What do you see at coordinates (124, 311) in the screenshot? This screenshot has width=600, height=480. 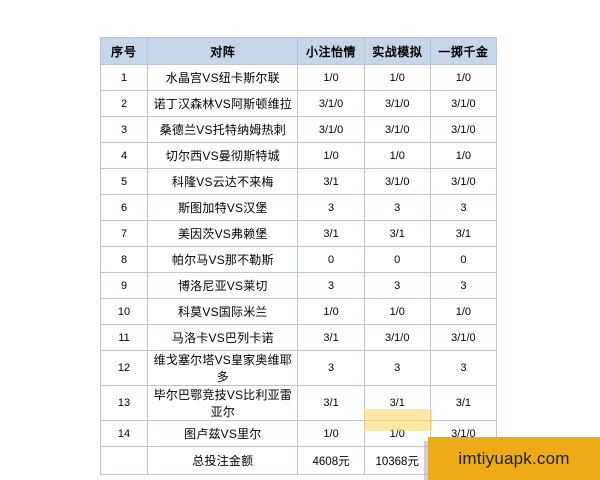 I see `row-index: 10` at bounding box center [124, 311].